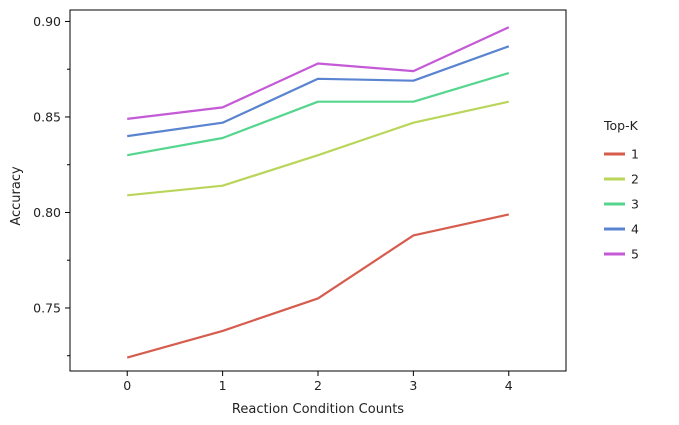 The width and height of the screenshot is (679, 425). Describe the element at coordinates (223, 385) in the screenshot. I see `x-tick-label: 1` at that location.